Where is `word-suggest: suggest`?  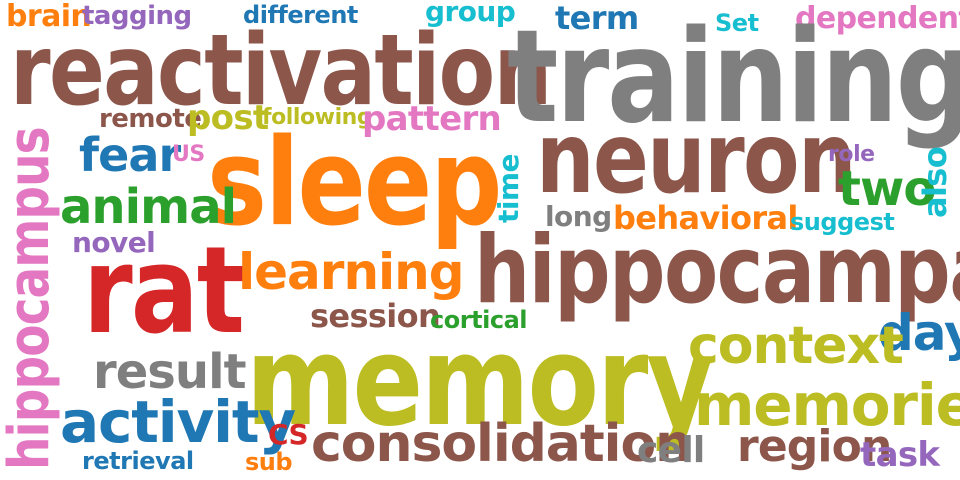 word-suggest: suggest is located at coordinates (842, 222).